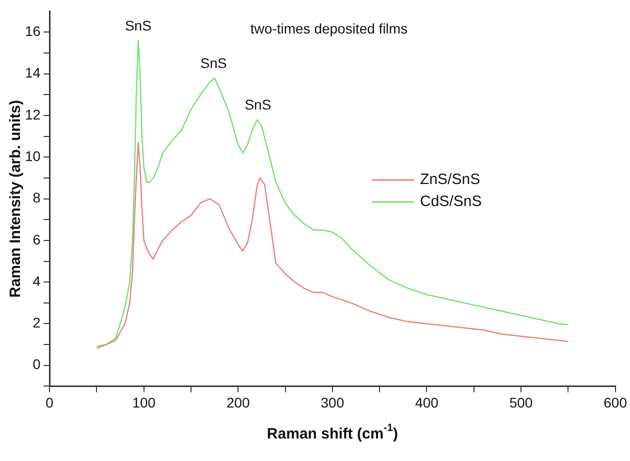 The image size is (630, 461). Describe the element at coordinates (450, 179) in the screenshot. I see `legend-label: ZnS/SnS` at that location.